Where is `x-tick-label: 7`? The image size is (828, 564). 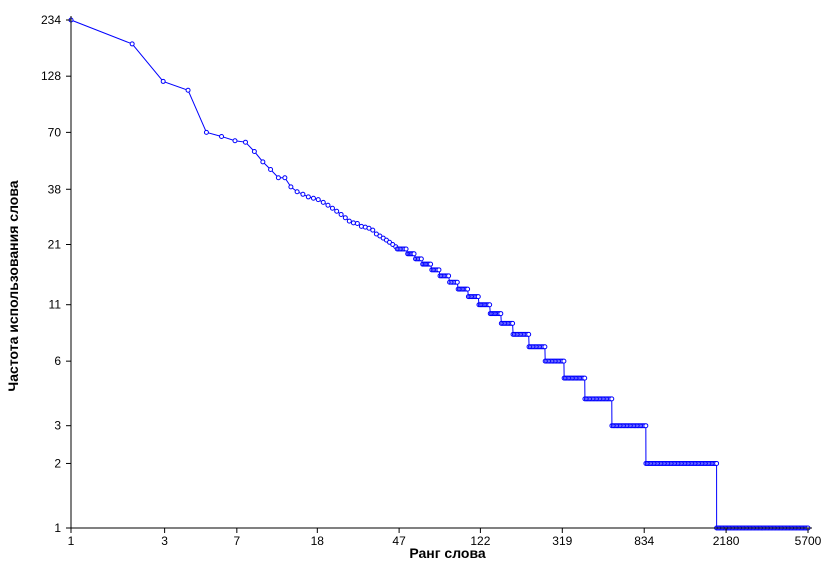 x-tick-label: 7 is located at coordinates (236, 541).